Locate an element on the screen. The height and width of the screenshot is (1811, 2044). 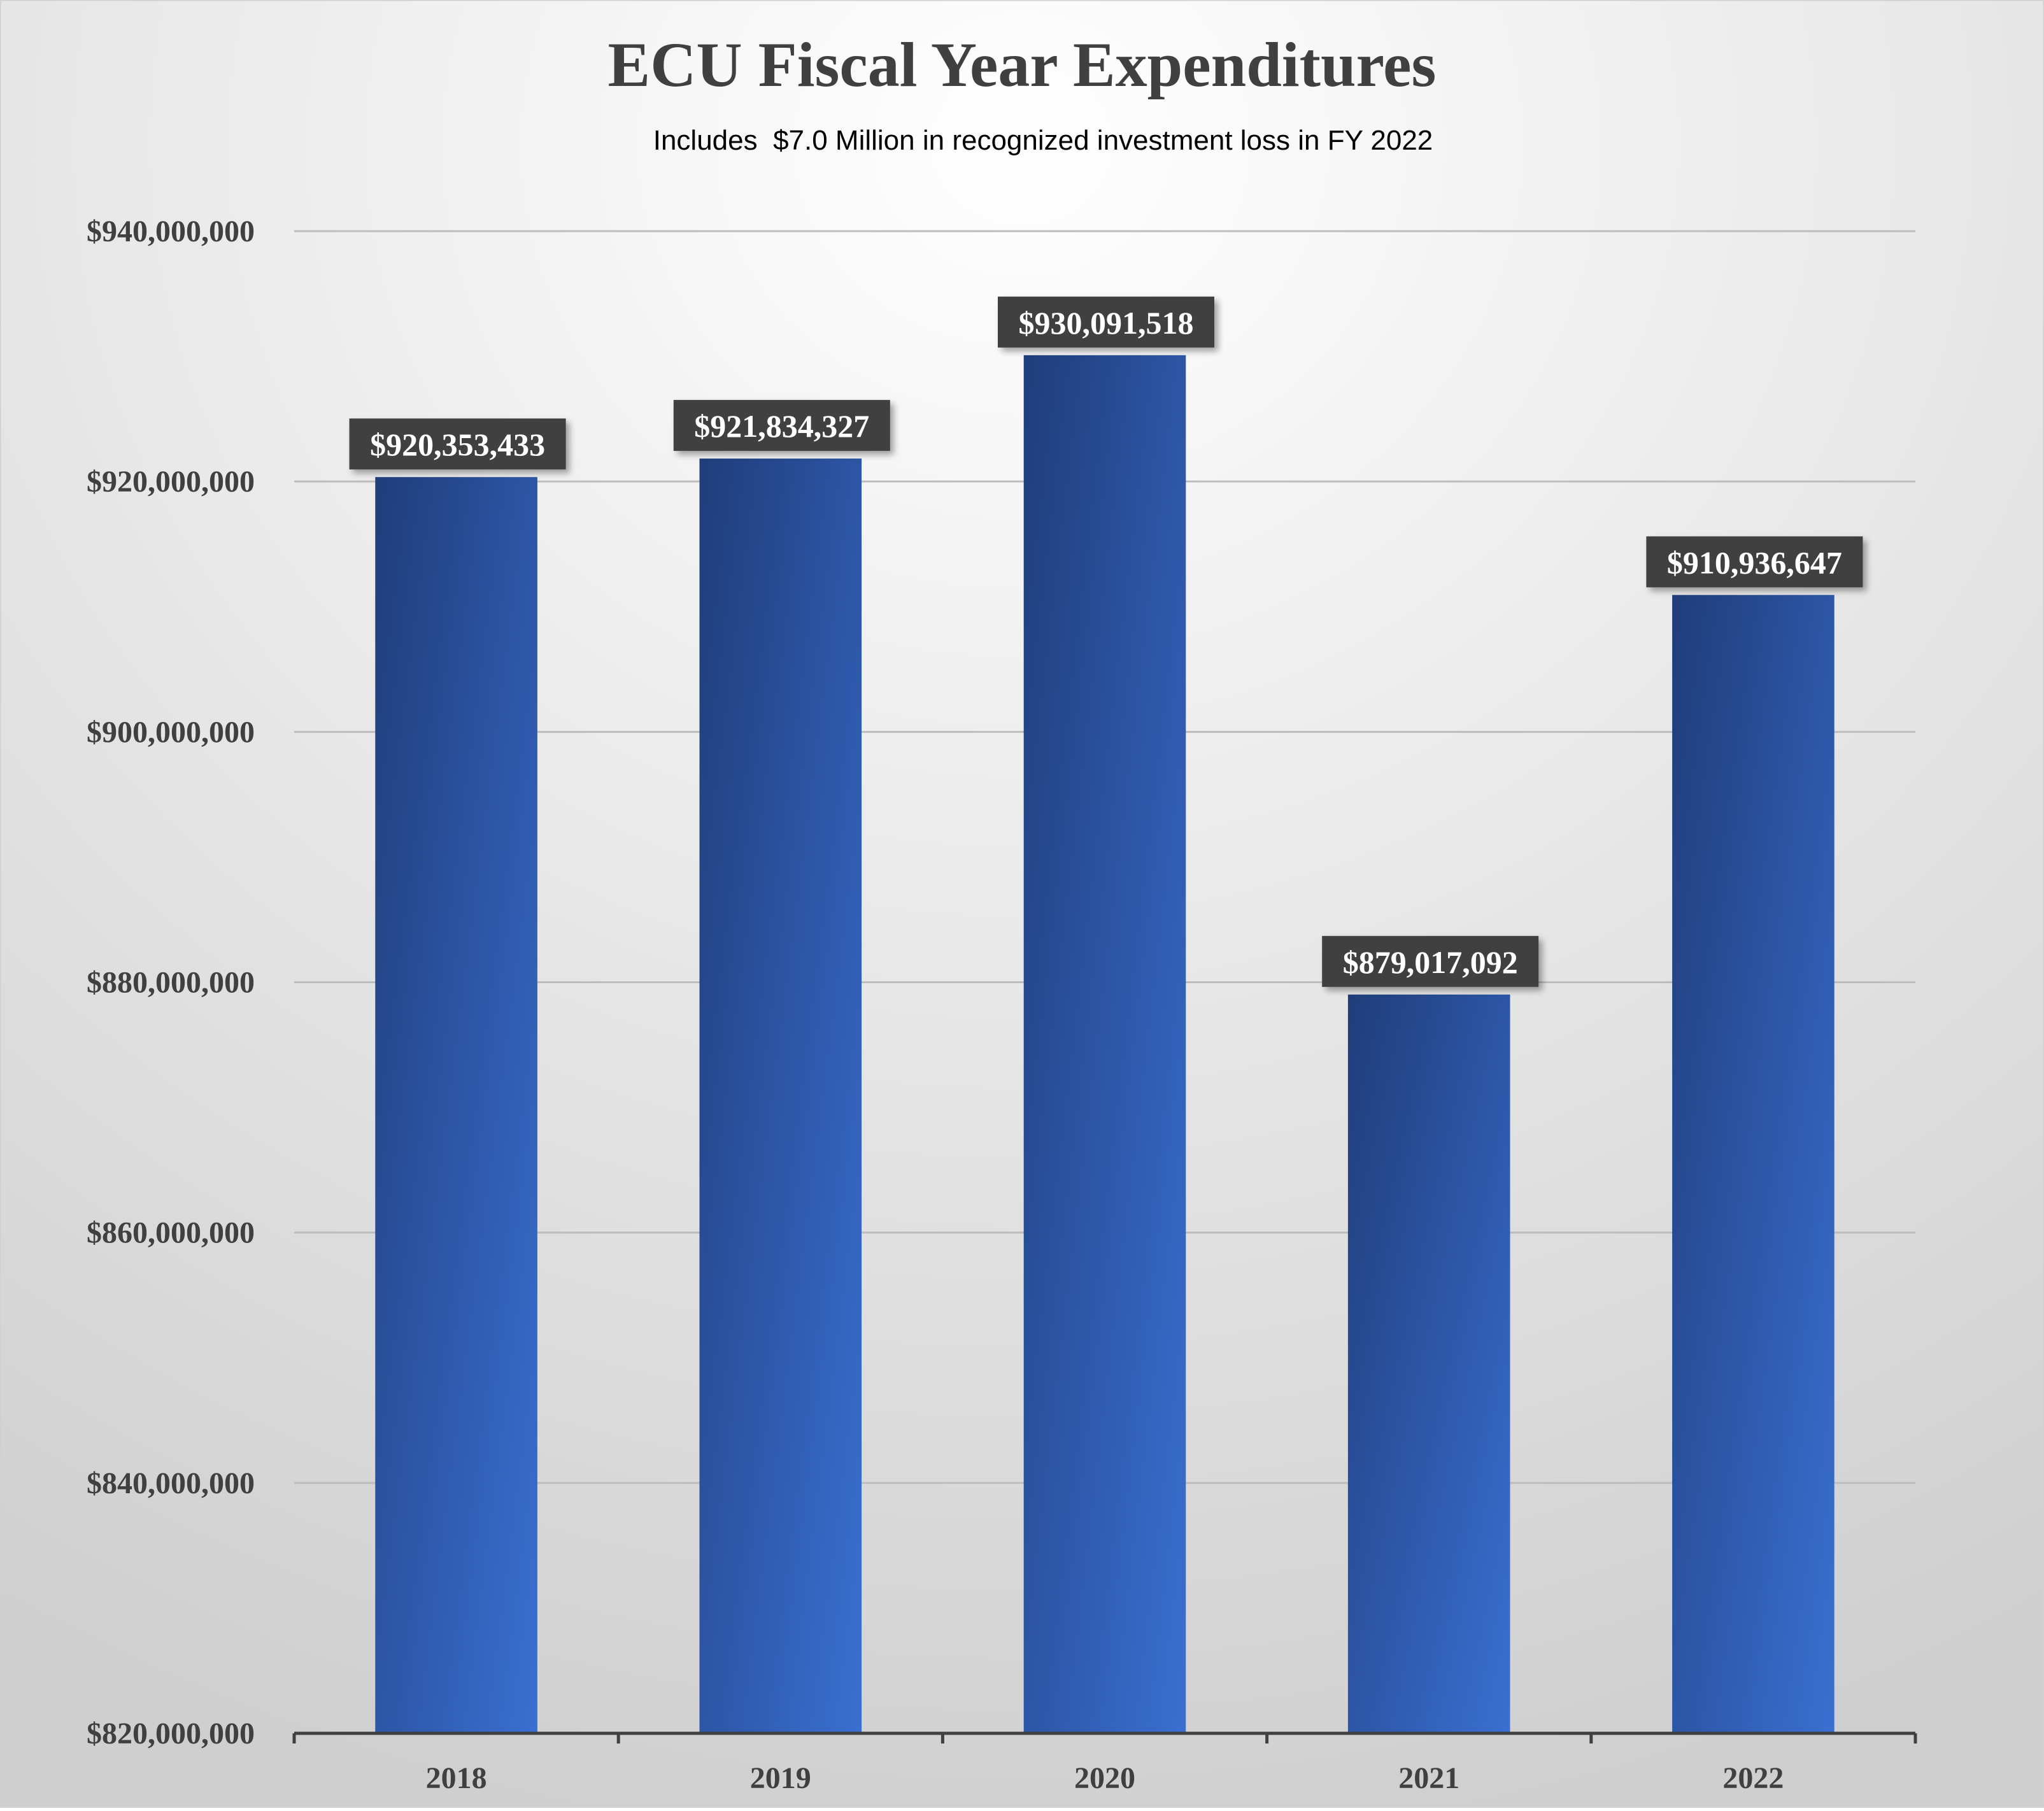
y-tick-label: $940,000,000 is located at coordinates (171, 231).